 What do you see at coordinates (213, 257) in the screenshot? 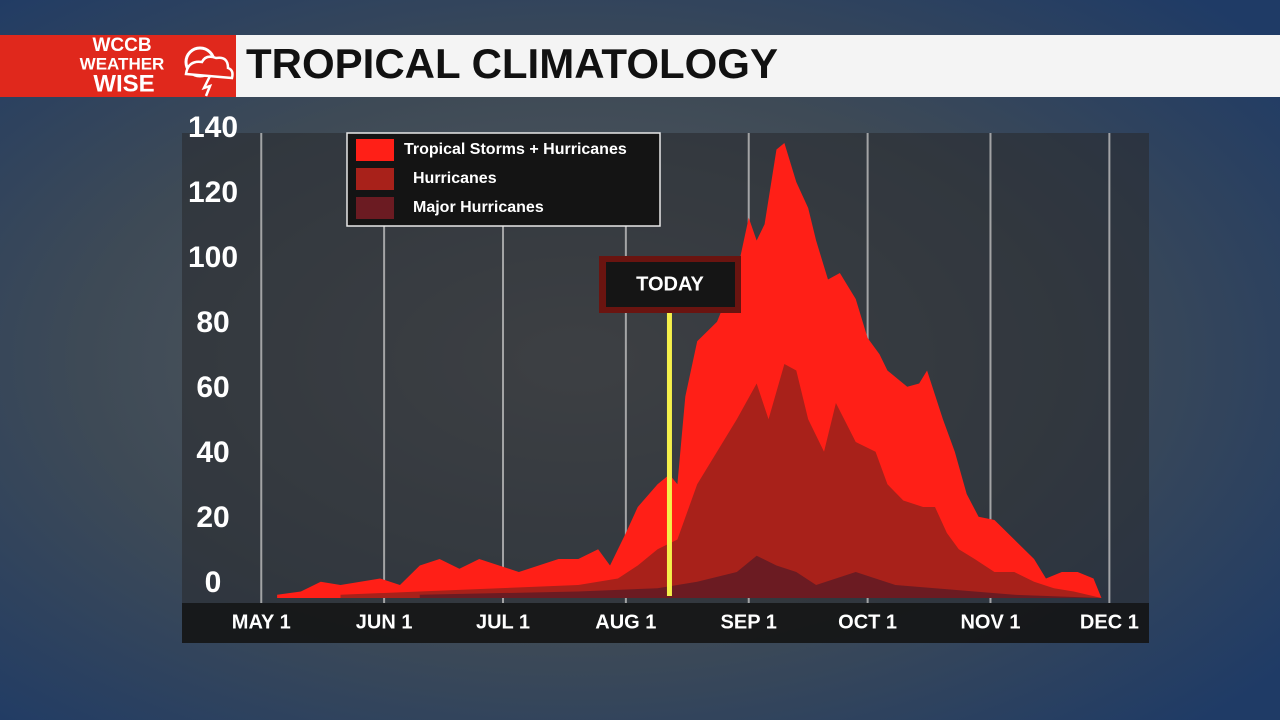
I see `y-tick-label: 100` at bounding box center [213, 257].